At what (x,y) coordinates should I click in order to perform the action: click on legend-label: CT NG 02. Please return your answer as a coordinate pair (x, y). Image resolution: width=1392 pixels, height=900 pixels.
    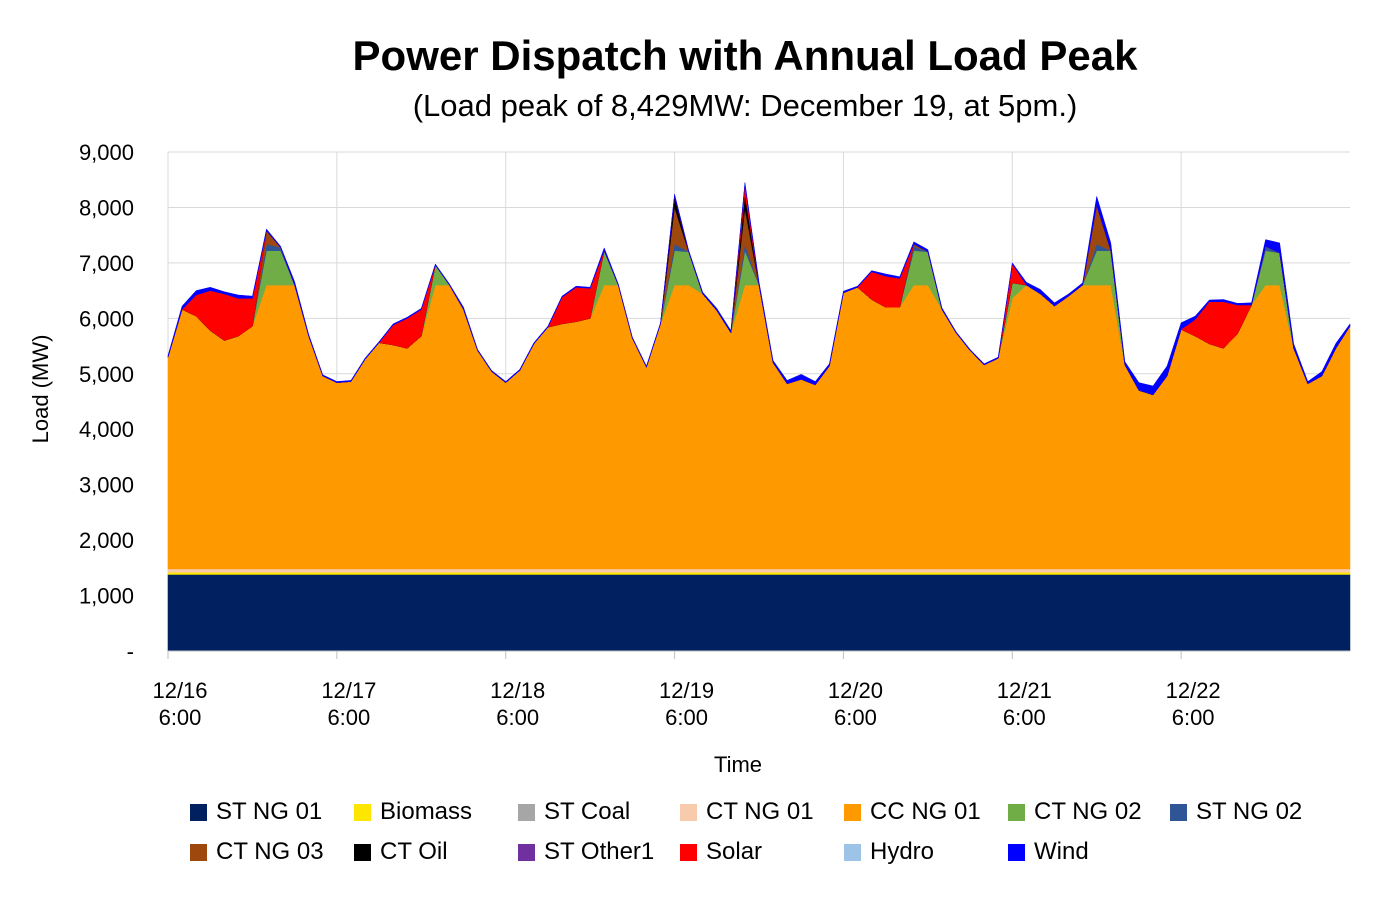
    Looking at the image, I should click on (1088, 811).